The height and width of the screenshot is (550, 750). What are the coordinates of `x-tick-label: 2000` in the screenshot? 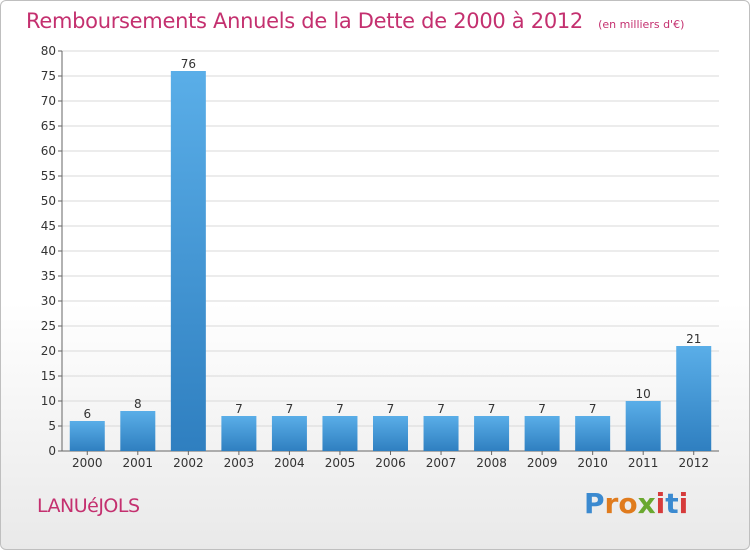 It's located at (87, 463).